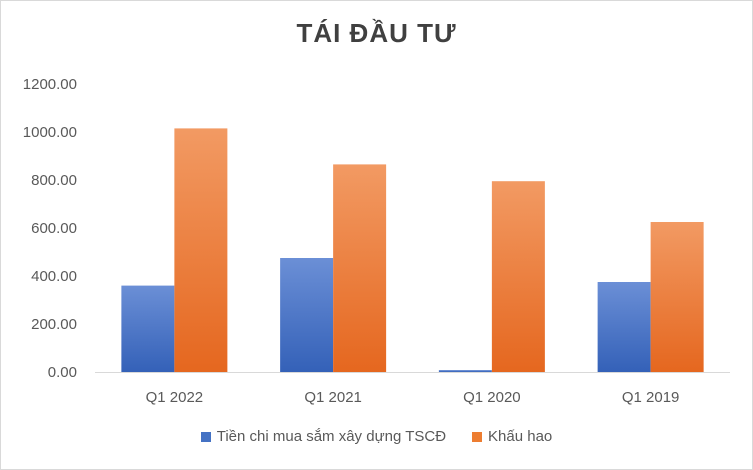  I want to click on x-tick-label: Q1 2020, so click(492, 397).